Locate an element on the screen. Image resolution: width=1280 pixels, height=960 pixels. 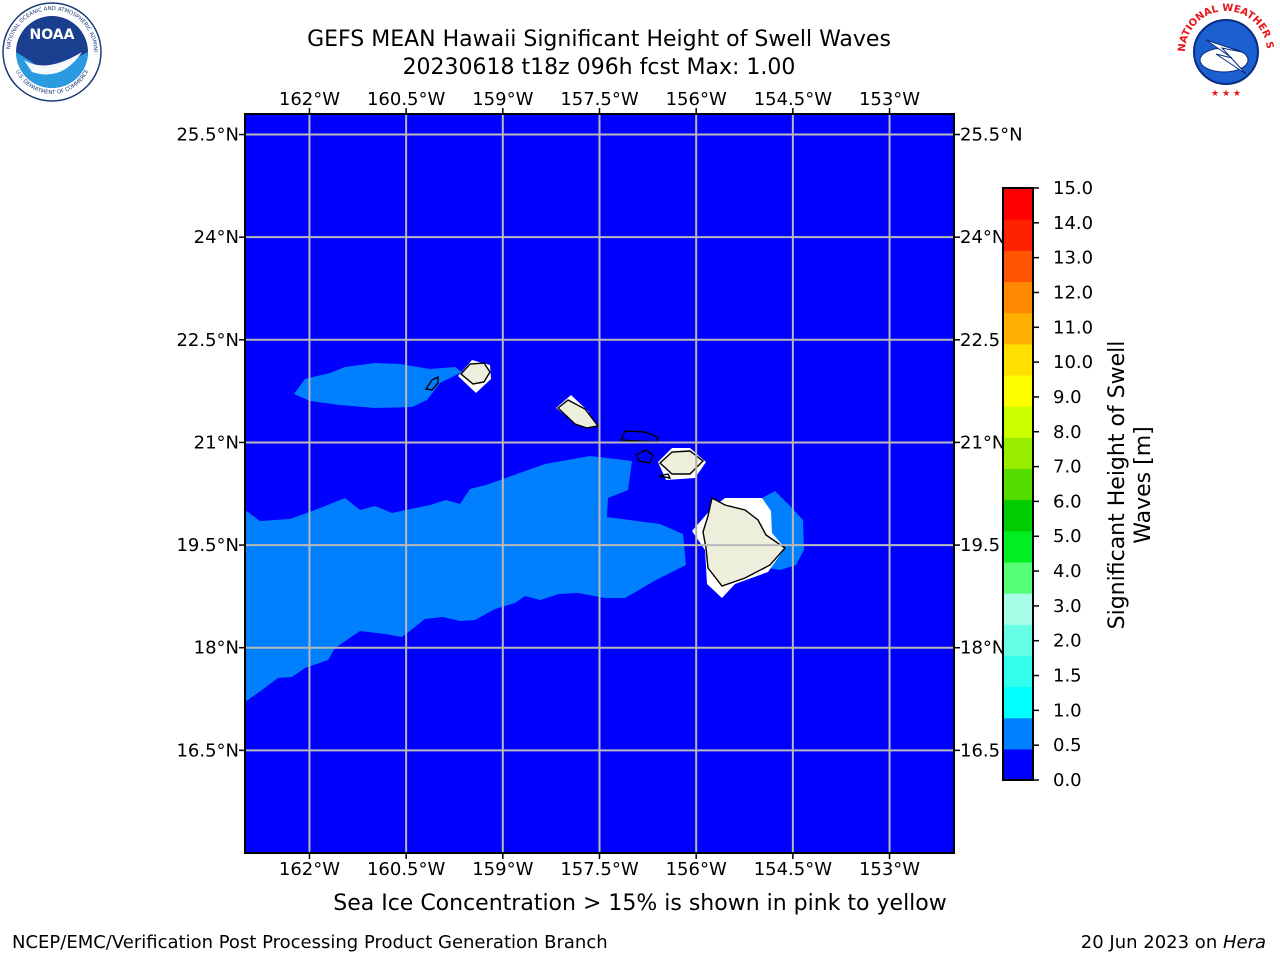
colorbar-tick-label: 6.0 is located at coordinates (1067, 501).